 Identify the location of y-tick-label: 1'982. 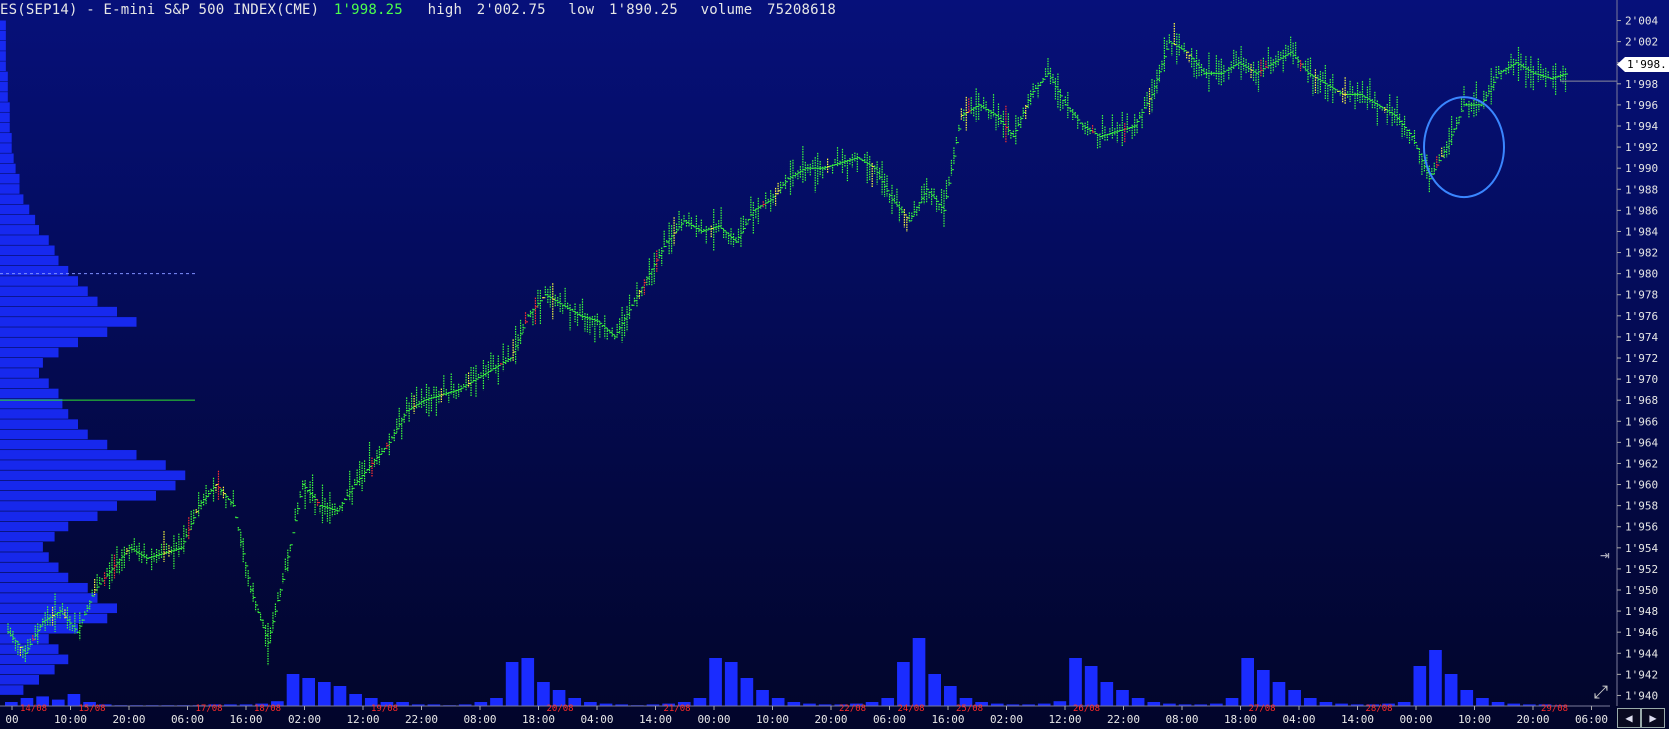
(1641, 253).